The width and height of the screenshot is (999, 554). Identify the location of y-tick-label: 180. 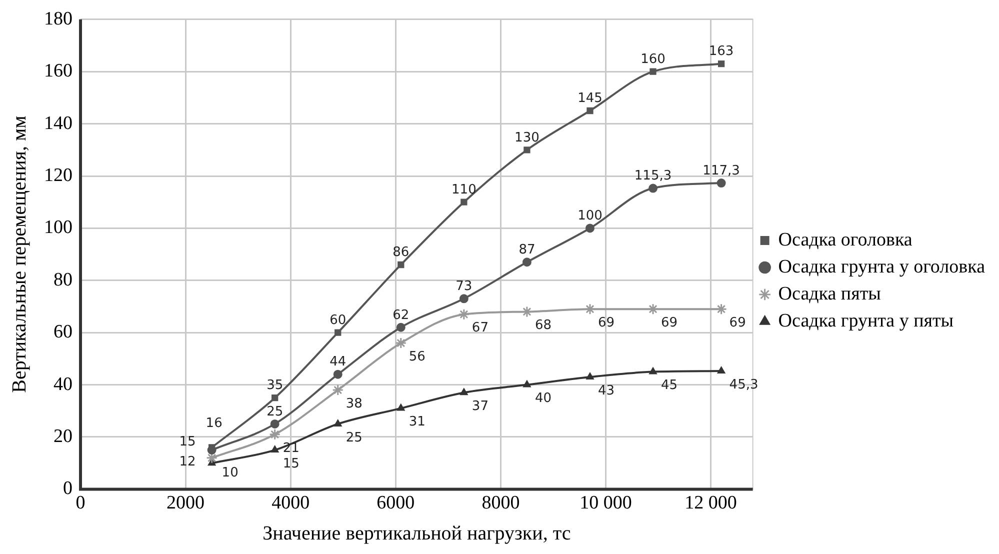
(58, 19).